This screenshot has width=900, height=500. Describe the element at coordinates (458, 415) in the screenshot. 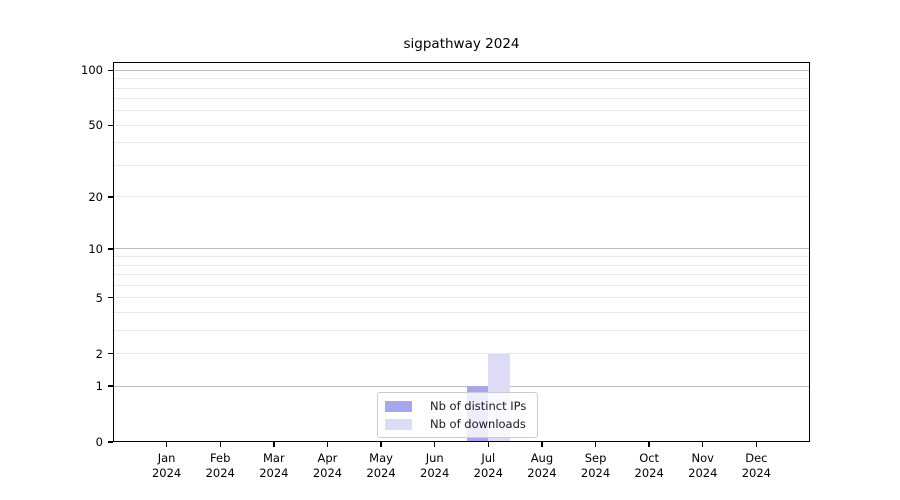

I see `legend: Nb of distinct IPs Nb of downloads` at that location.